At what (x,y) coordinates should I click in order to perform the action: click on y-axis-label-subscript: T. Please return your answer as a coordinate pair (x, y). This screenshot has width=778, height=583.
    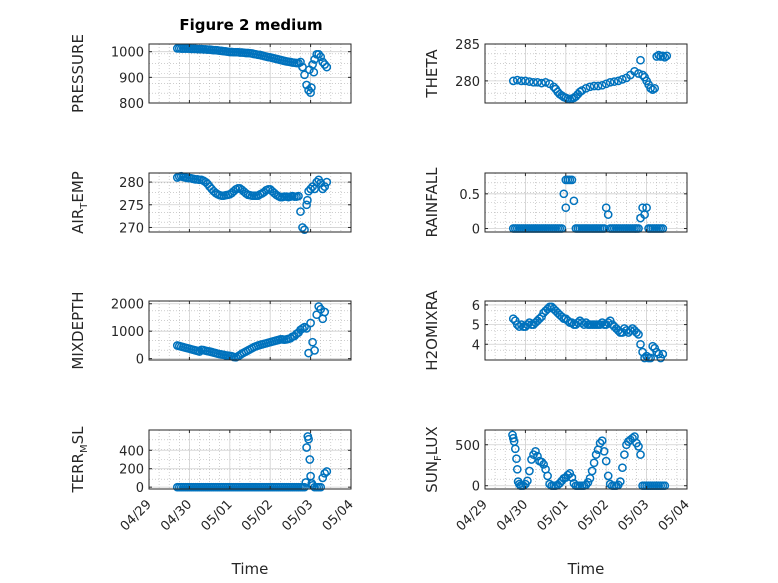
    Looking at the image, I should click on (84, 206).